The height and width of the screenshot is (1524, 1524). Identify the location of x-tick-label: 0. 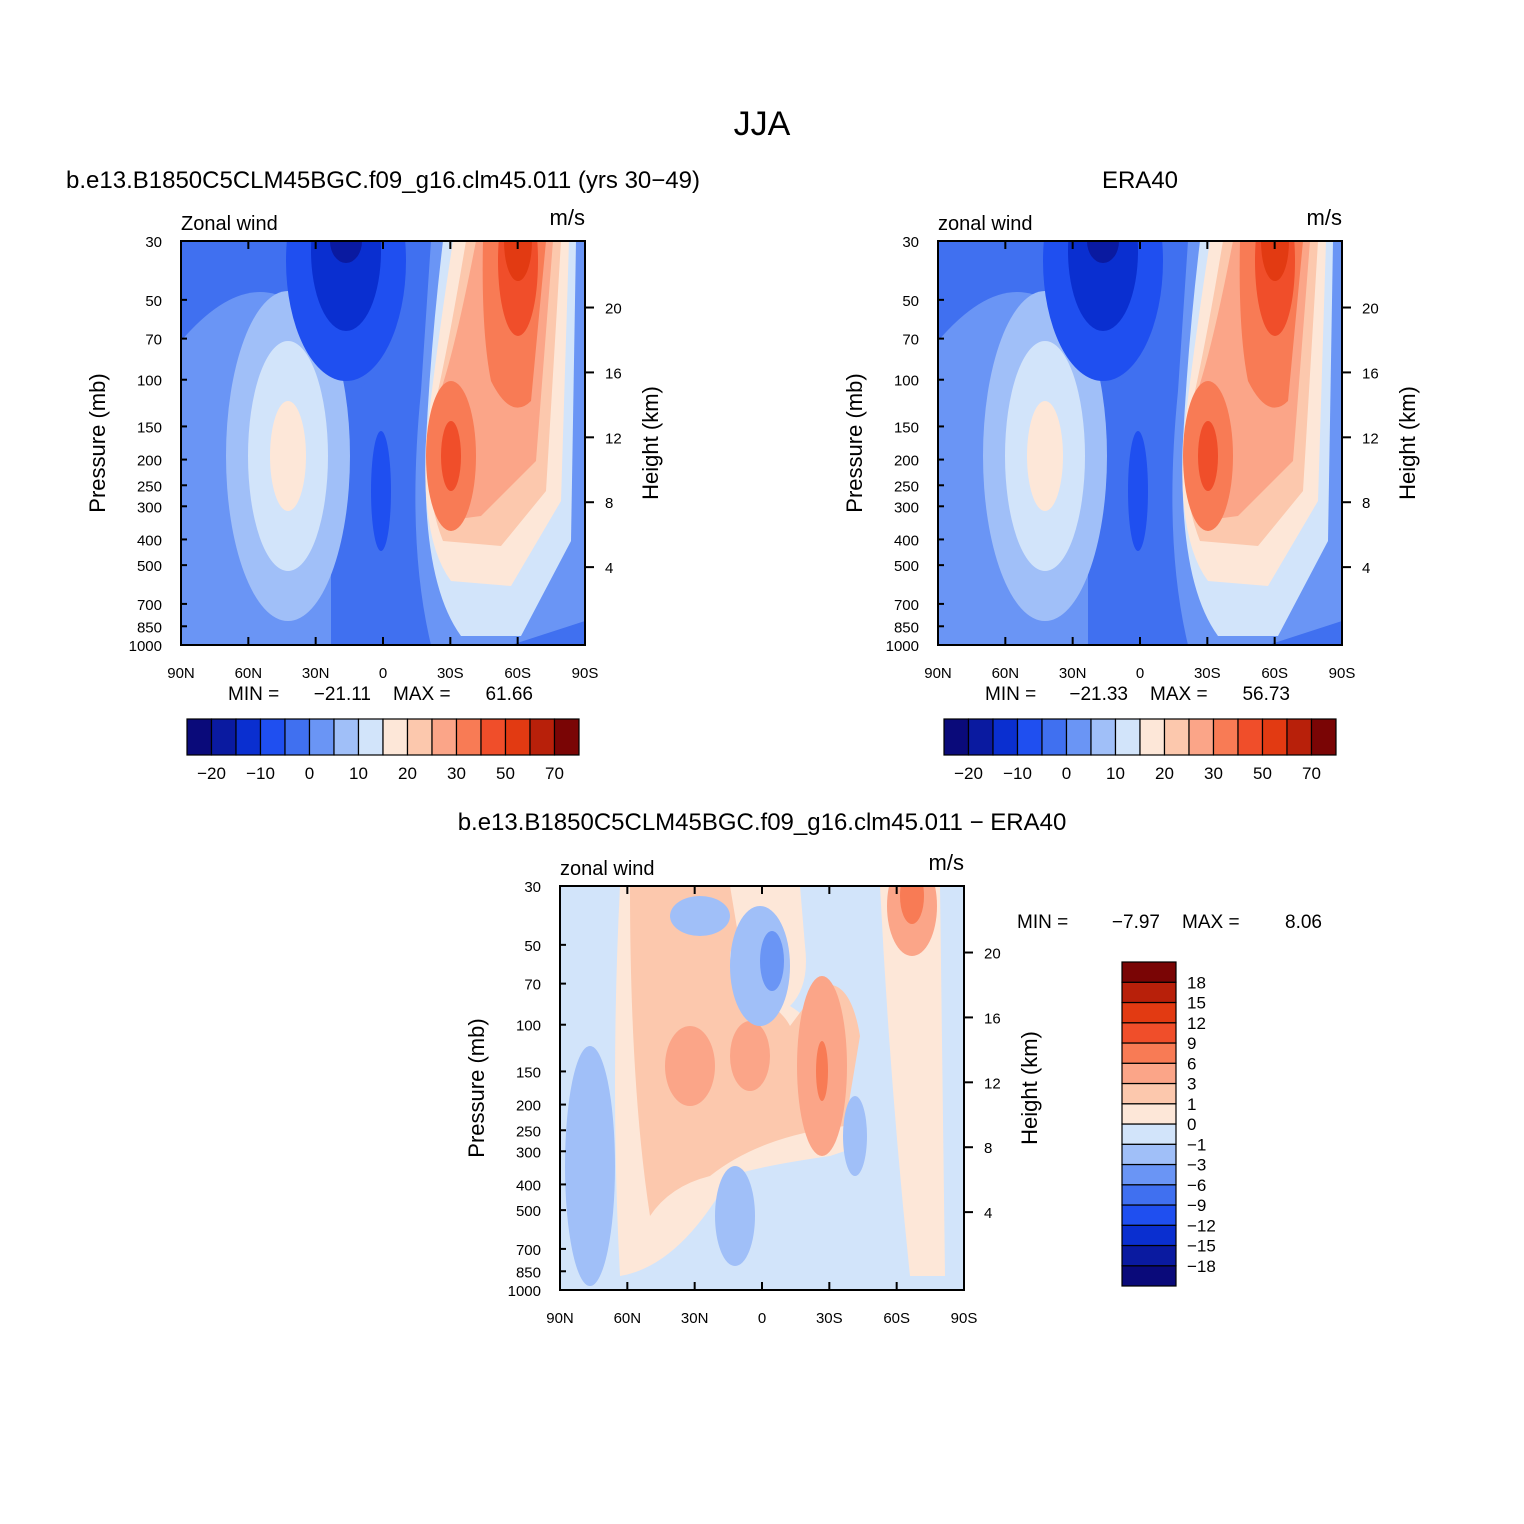
(1140, 673).